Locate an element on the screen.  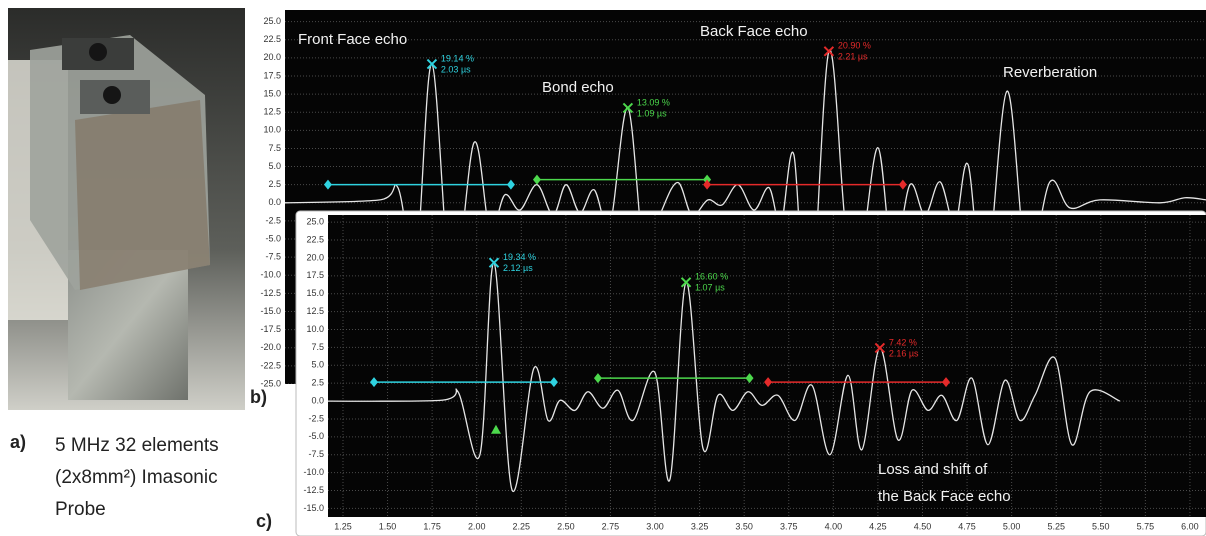
x-tick-label: 6.00 is located at coordinates (1190, 526).